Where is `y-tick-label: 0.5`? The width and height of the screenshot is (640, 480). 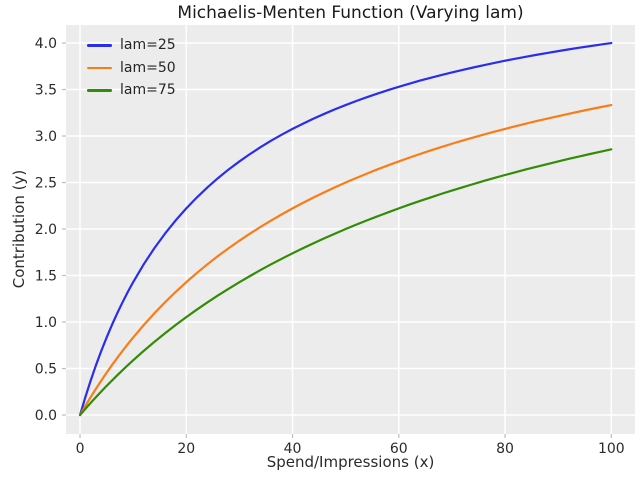 y-tick-label: 0.5 is located at coordinates (46, 370).